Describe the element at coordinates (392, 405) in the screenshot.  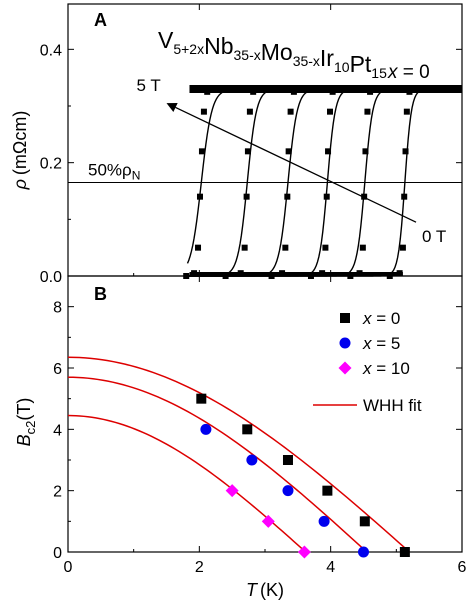
I see `legend-fit-label: WHH fit` at that location.